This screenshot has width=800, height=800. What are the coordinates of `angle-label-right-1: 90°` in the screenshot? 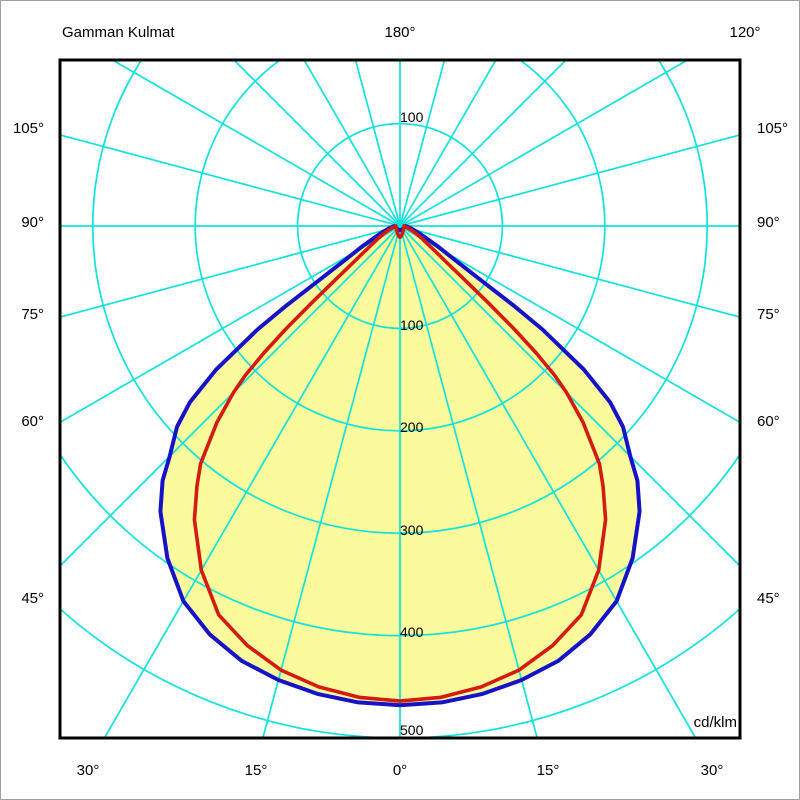 It's located at (768, 222).